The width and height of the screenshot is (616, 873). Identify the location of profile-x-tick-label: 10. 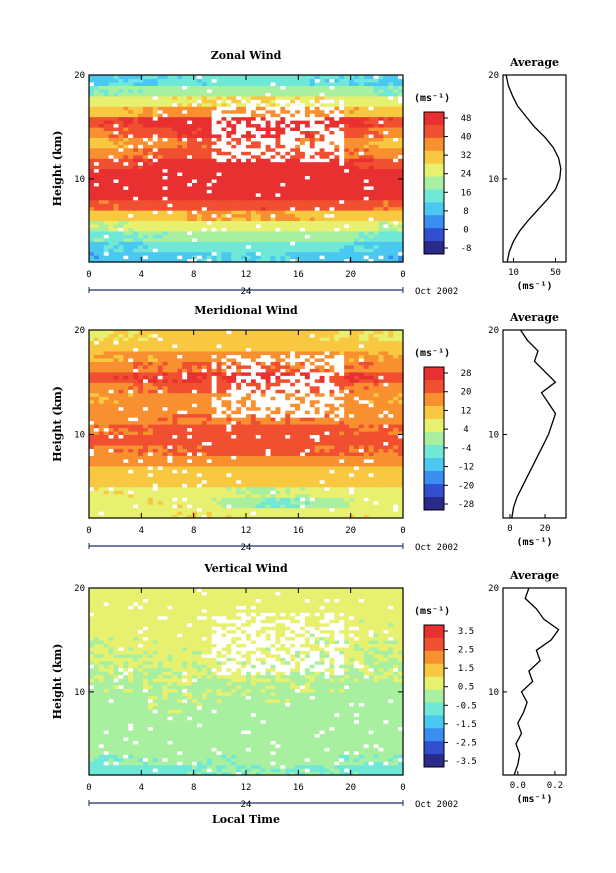
(513, 273).